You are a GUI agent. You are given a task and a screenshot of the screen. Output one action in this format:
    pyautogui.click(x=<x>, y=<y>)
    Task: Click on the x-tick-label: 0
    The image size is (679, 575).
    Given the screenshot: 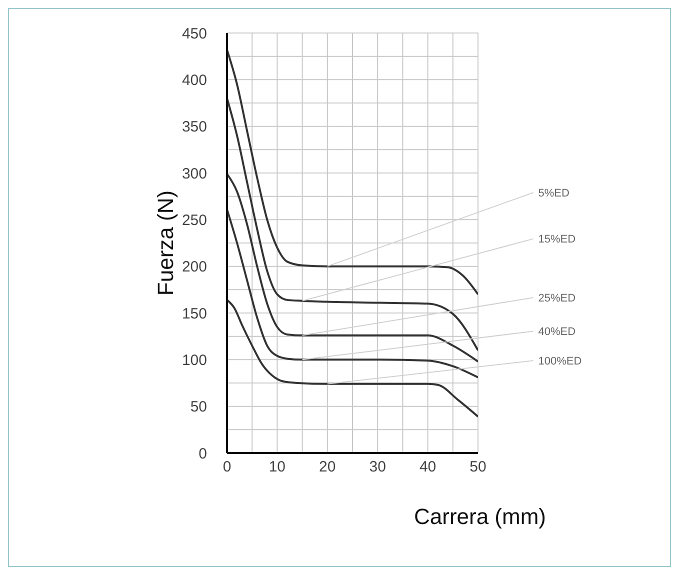 What is the action you would take?
    pyautogui.click(x=227, y=467)
    